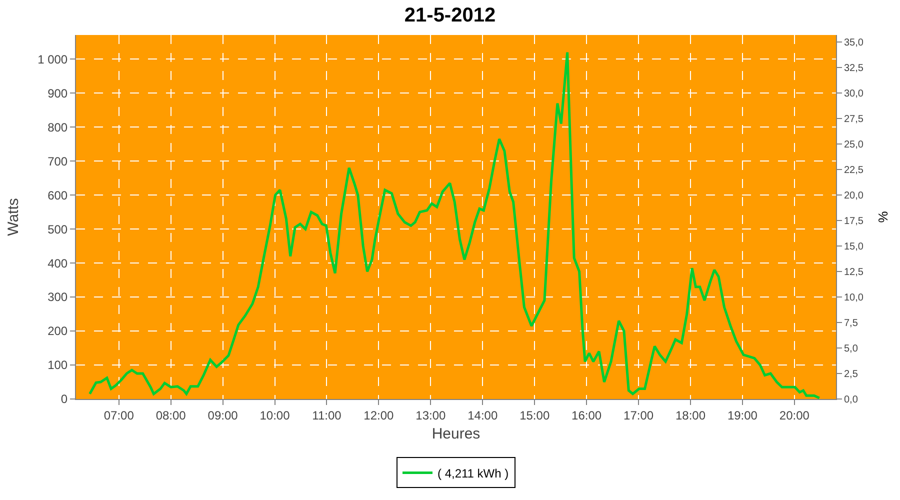 This screenshot has height=500, width=900. I want to click on x-tick-label: 09:00, so click(223, 415).